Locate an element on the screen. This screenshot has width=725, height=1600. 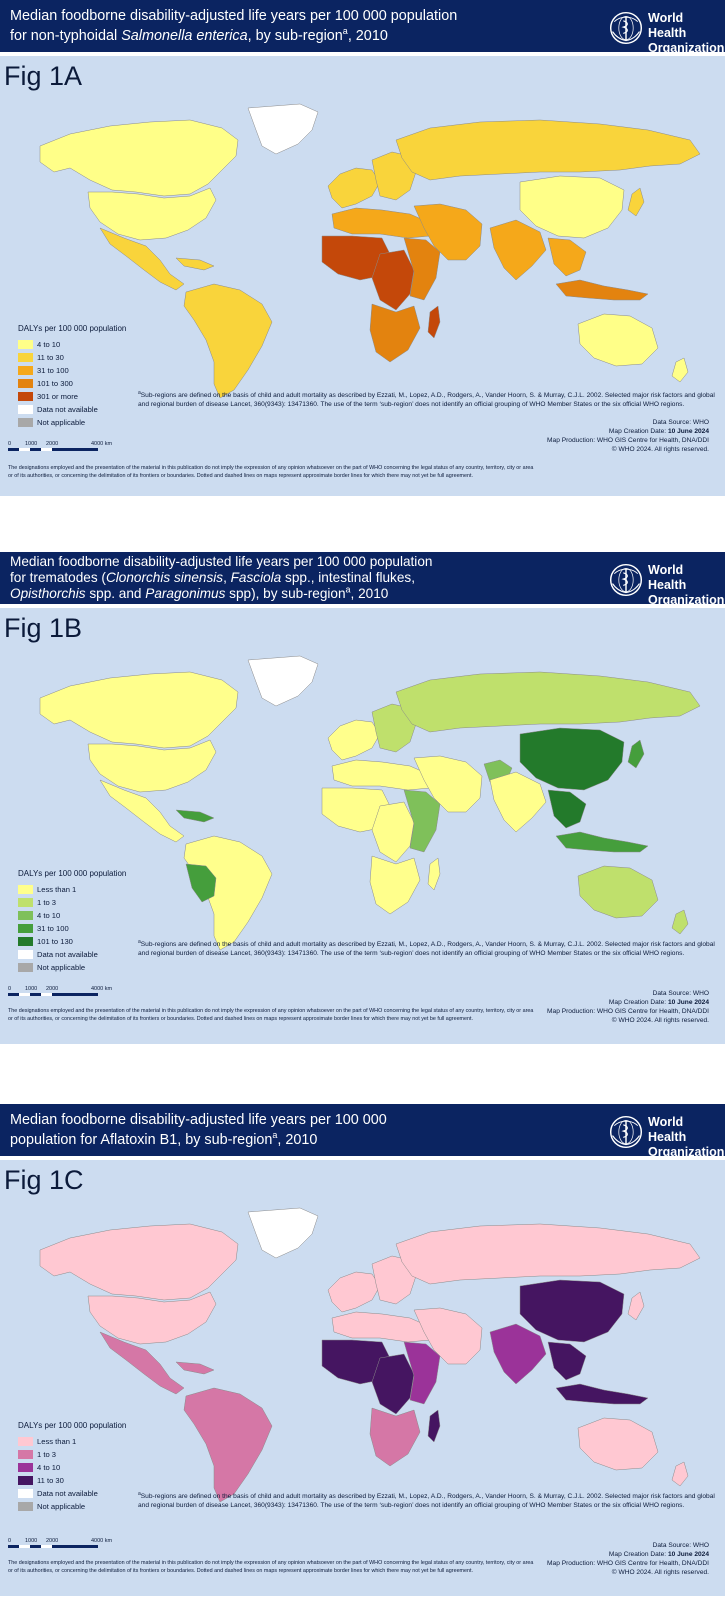
scale-bar: 0 1000 2000 4000 km is located at coordinates (63, 993).